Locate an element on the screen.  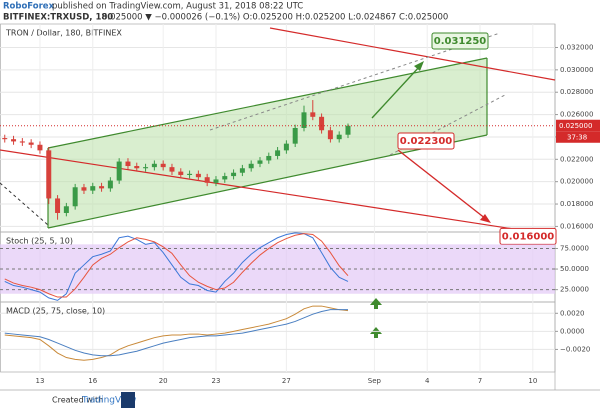
countdown-label: 37:38 is located at coordinates (577, 137).